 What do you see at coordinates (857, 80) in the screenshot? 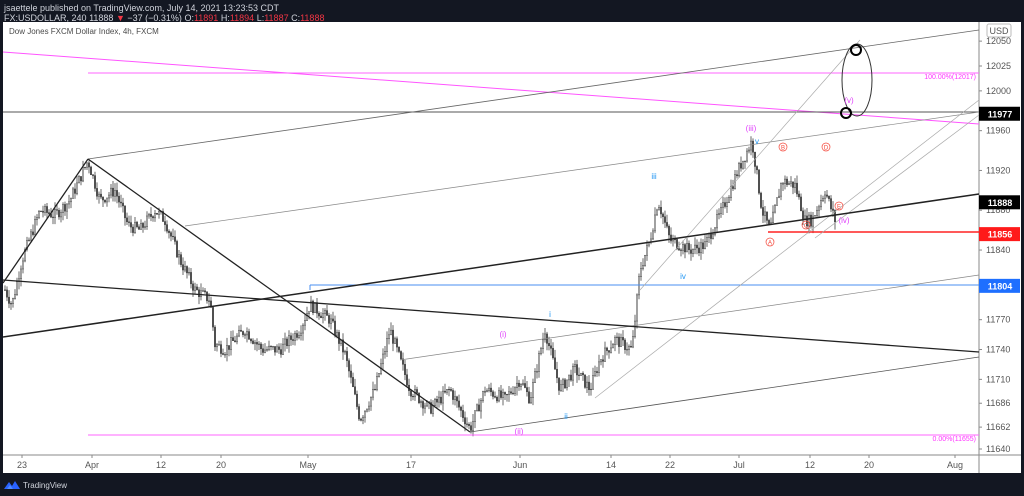
I see `target-ellipse` at bounding box center [857, 80].